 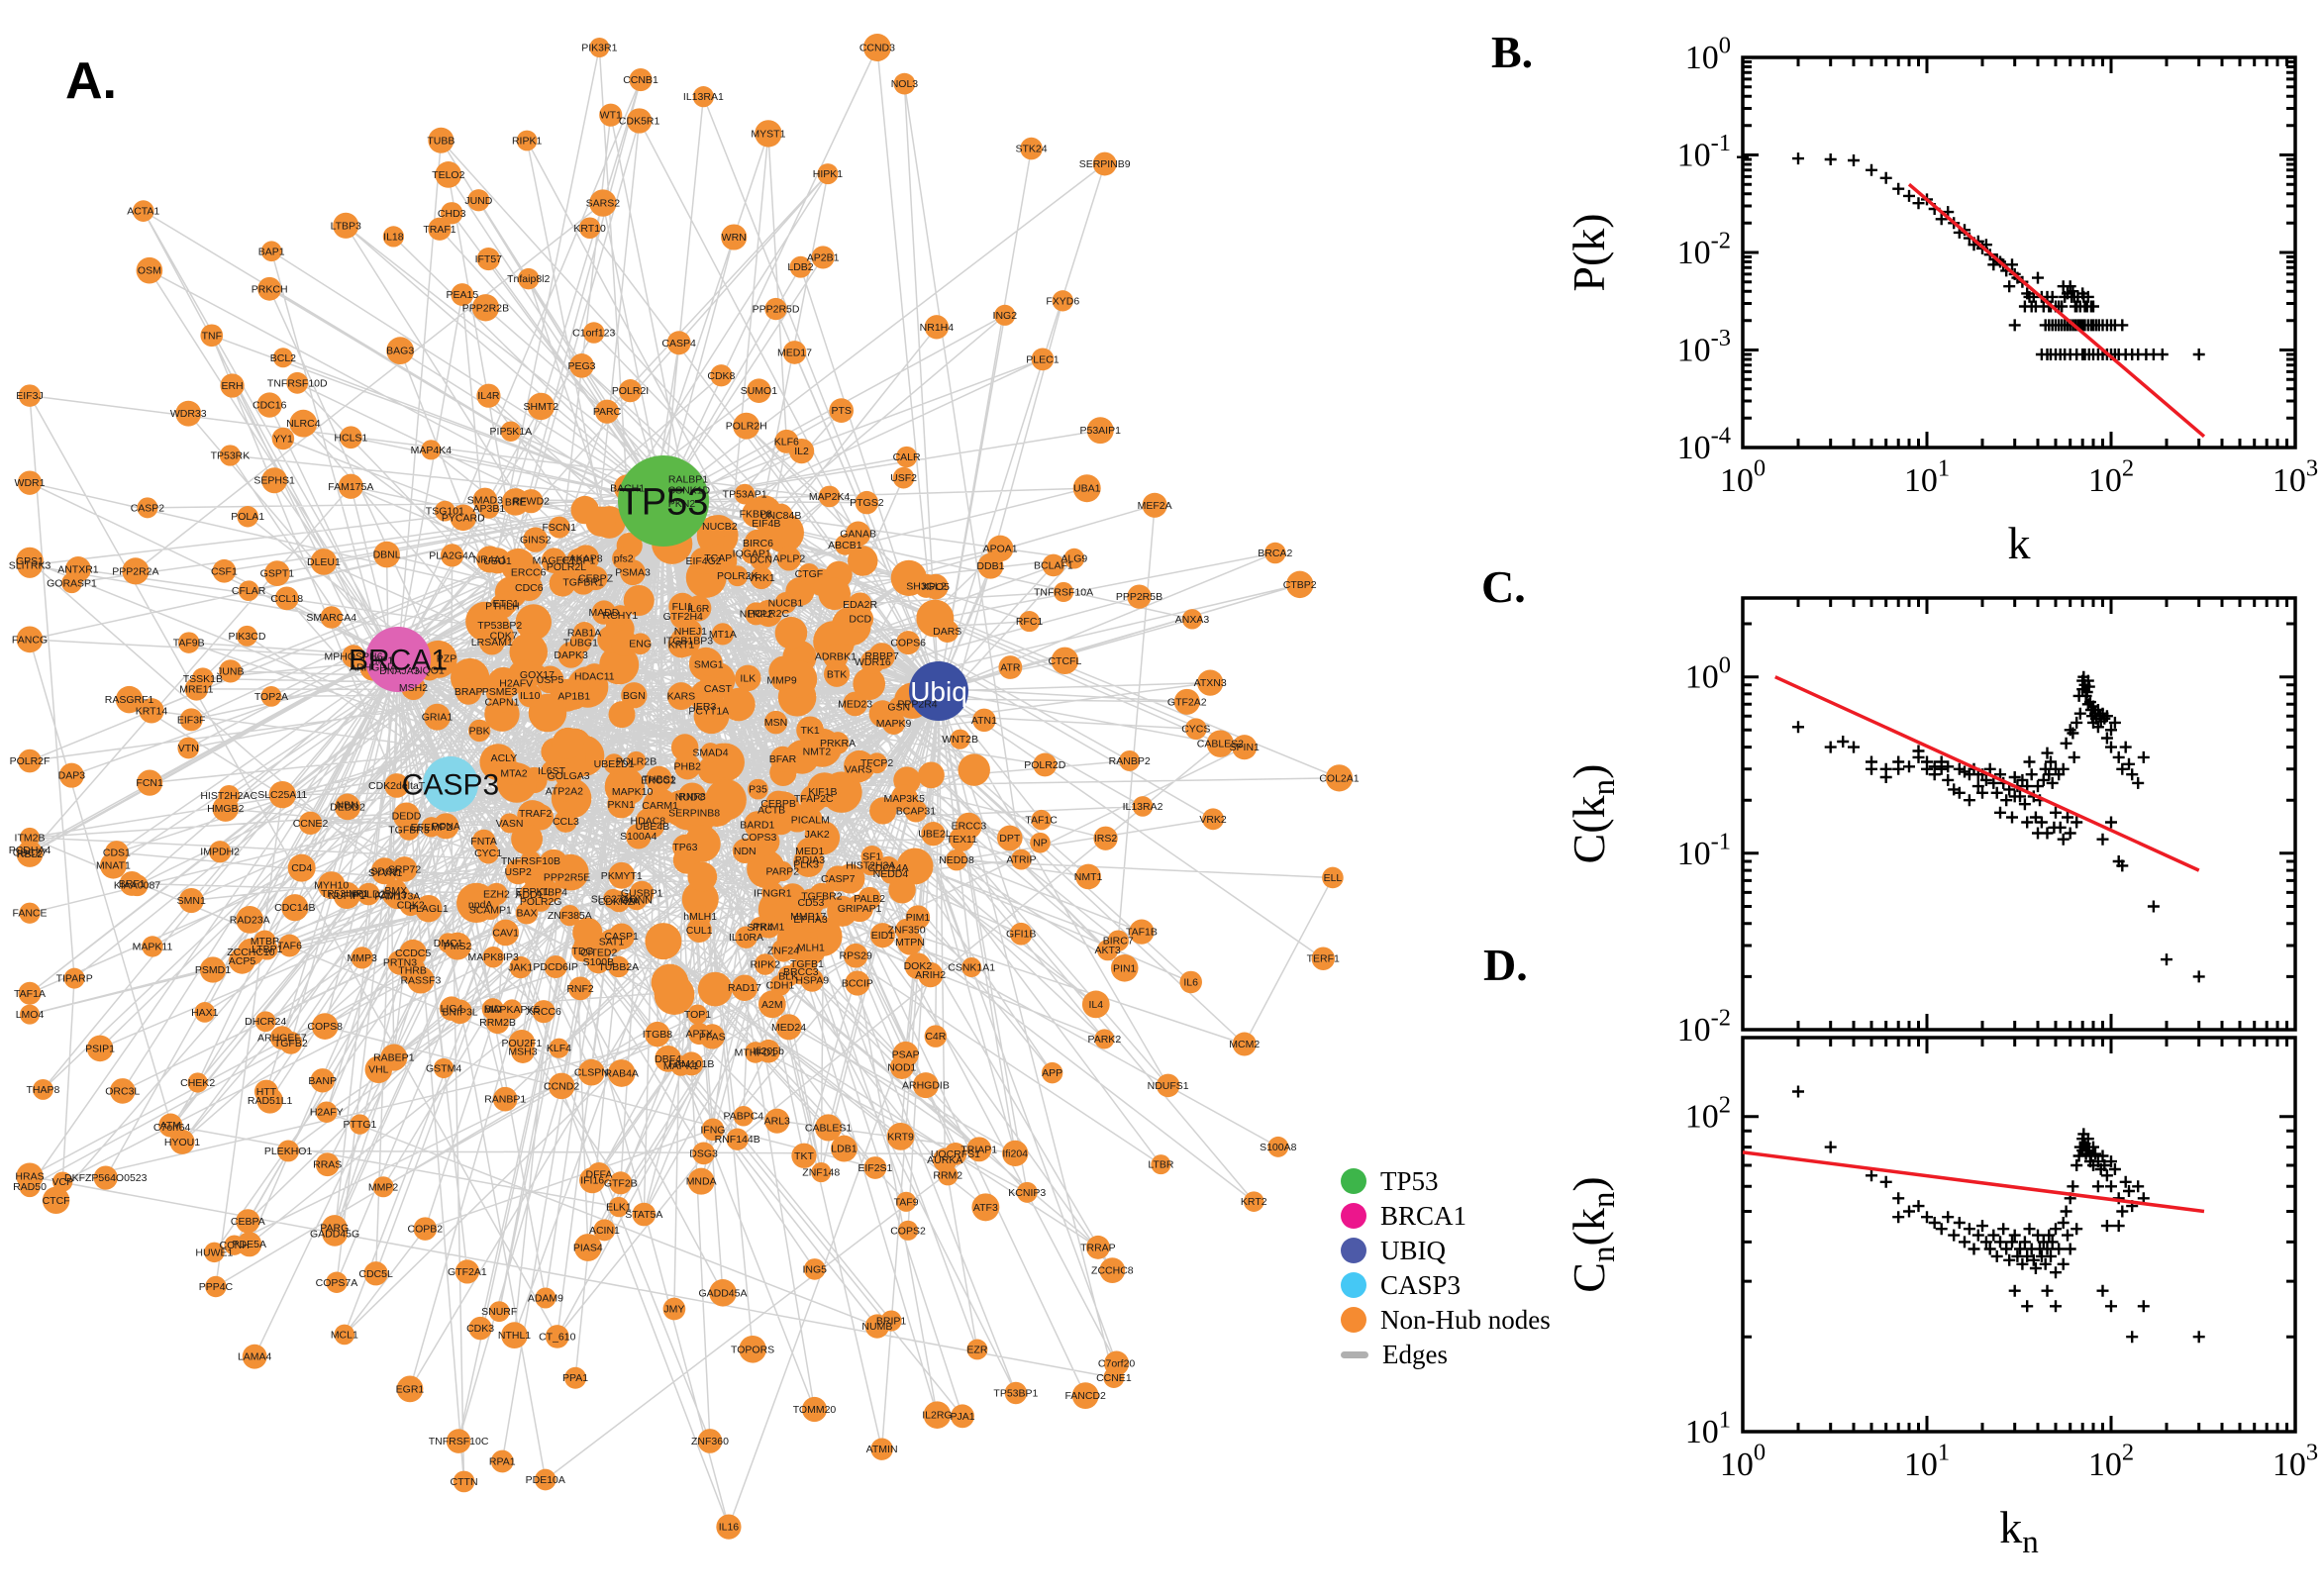 I want to click on network-node-label: MYH10, so click(x=332, y=886).